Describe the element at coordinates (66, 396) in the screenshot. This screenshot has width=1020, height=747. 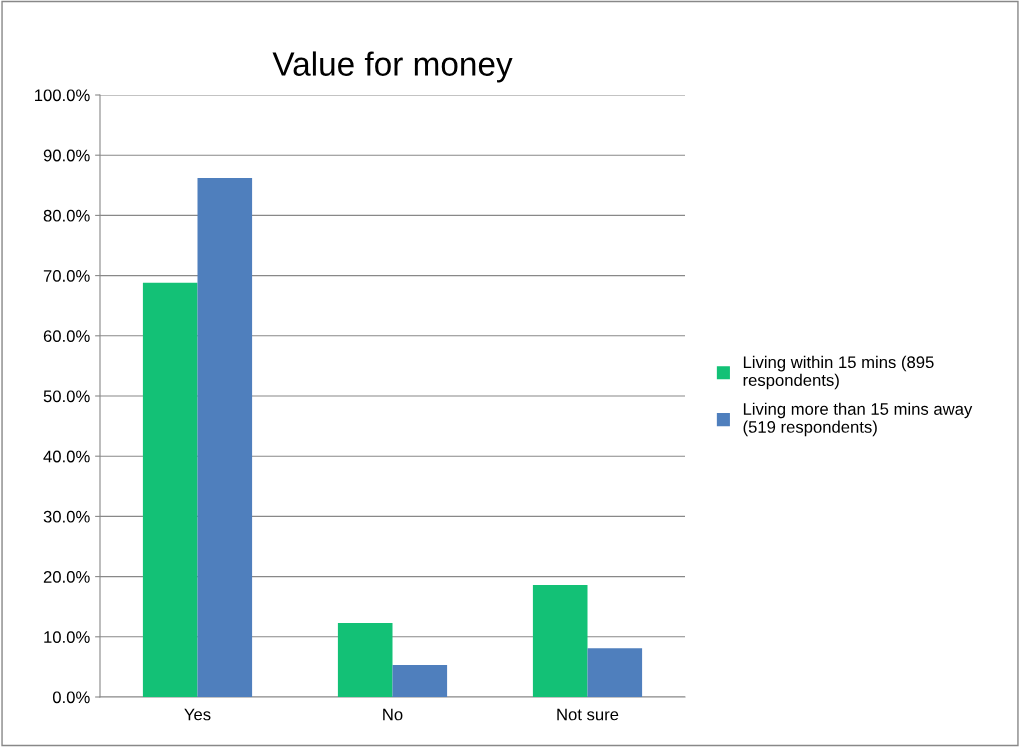
I see `y-tick-label: 50.0%` at that location.